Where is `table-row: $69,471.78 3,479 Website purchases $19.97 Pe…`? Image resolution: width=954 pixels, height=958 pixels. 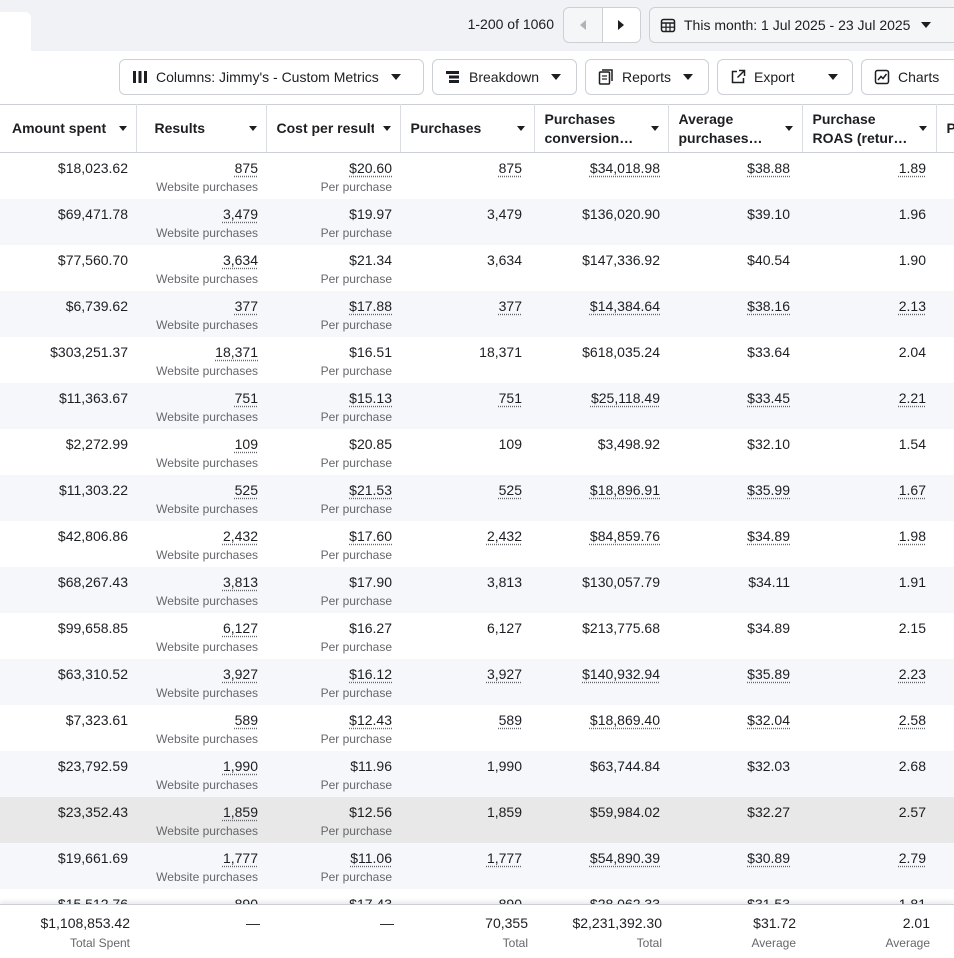
table-row: $69,471.78 3,479 Website purchases $19.97 Pe… is located at coordinates (477, 221).